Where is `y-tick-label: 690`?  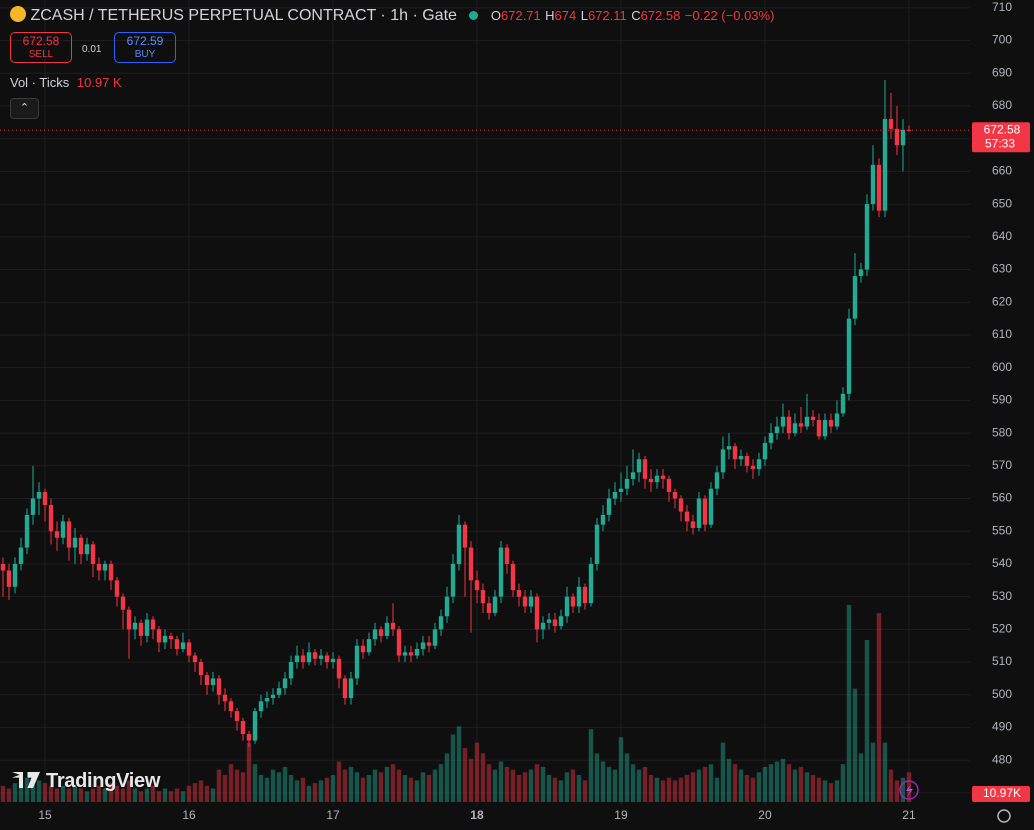 y-tick-label: 690 is located at coordinates (1002, 72).